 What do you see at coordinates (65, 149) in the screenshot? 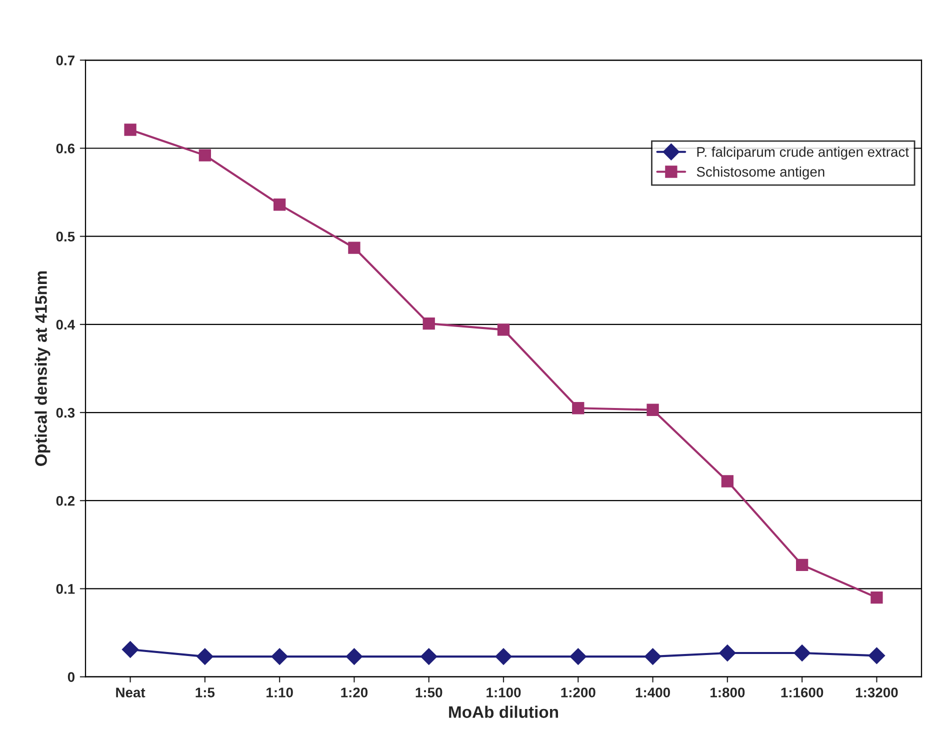
I see `y-tick-label: 0.6` at bounding box center [65, 149].